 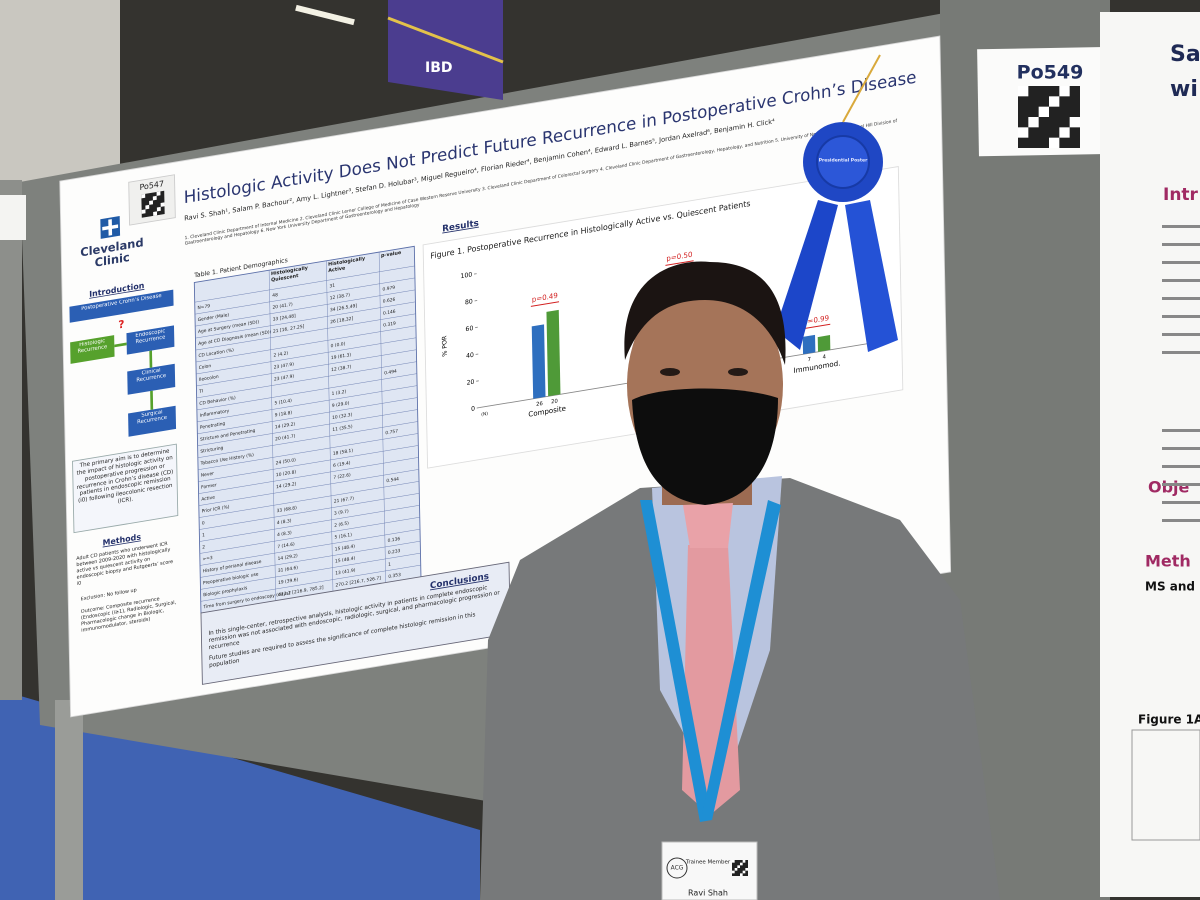 I want to click on table-cell: 34 [26.5,49], so click(x=344, y=308).